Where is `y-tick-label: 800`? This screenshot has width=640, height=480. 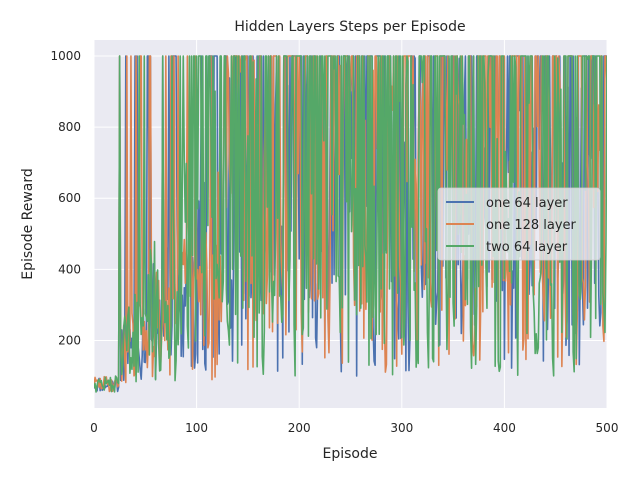
y-tick-label: 800 is located at coordinates (69, 127).